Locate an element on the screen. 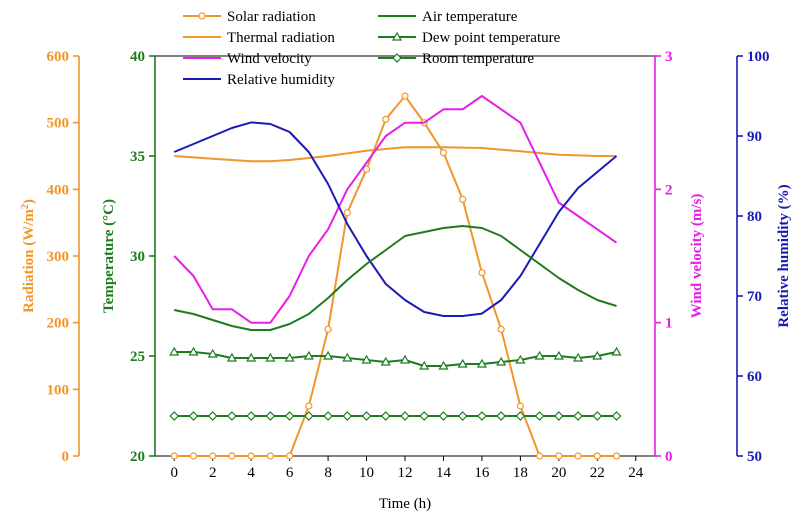 Image resolution: width=800 pixels, height=517 pixels. radiation-tick-label: 0 is located at coordinates (66, 457).